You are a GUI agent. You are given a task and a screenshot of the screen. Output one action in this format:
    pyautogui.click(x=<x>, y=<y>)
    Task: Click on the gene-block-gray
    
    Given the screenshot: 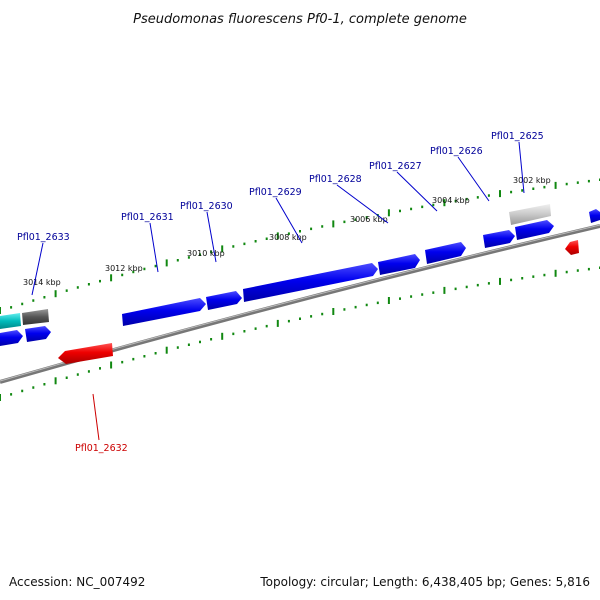 What is the action you would take?
    pyautogui.click(x=530, y=214)
    